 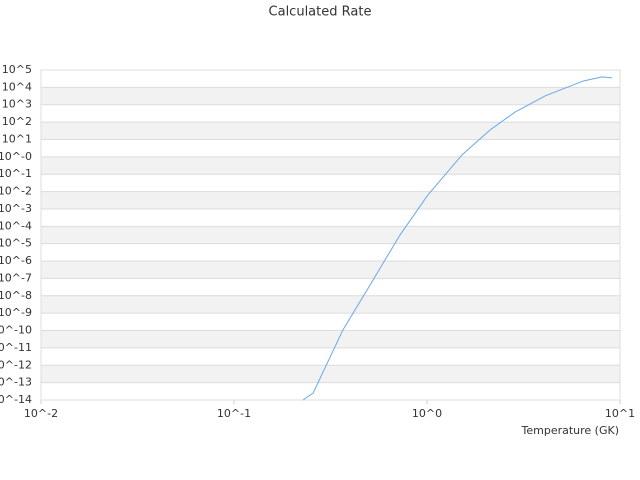 What do you see at coordinates (17, 121) in the screenshot?
I see `y-tick-label: 10^2` at bounding box center [17, 121].